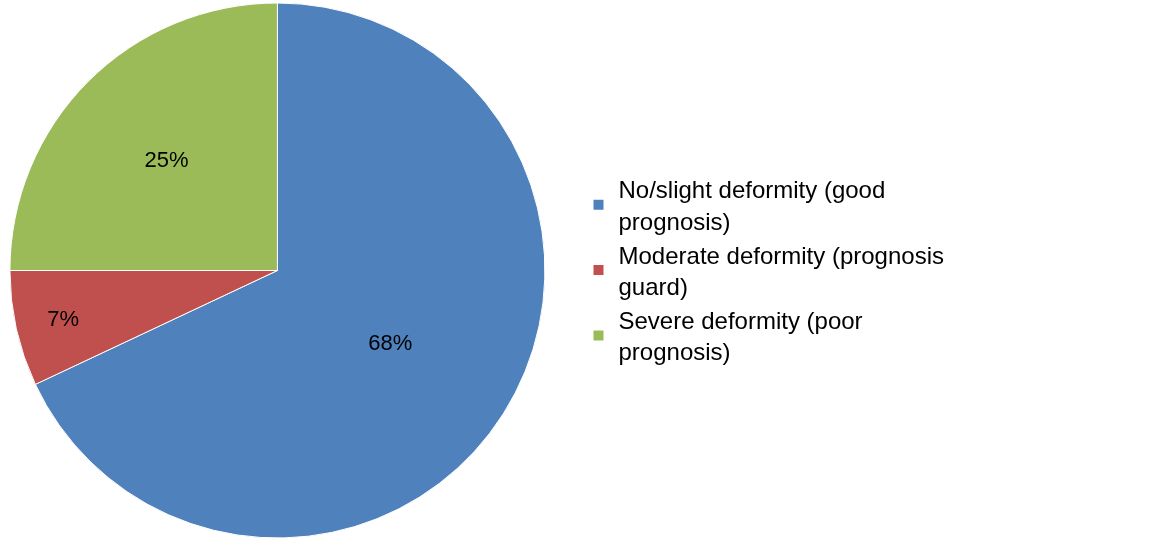 The width and height of the screenshot is (1157, 541). What do you see at coordinates (752, 205) in the screenshot?
I see `legend-label: No/slight deformity (good prognosis)` at bounding box center [752, 205].